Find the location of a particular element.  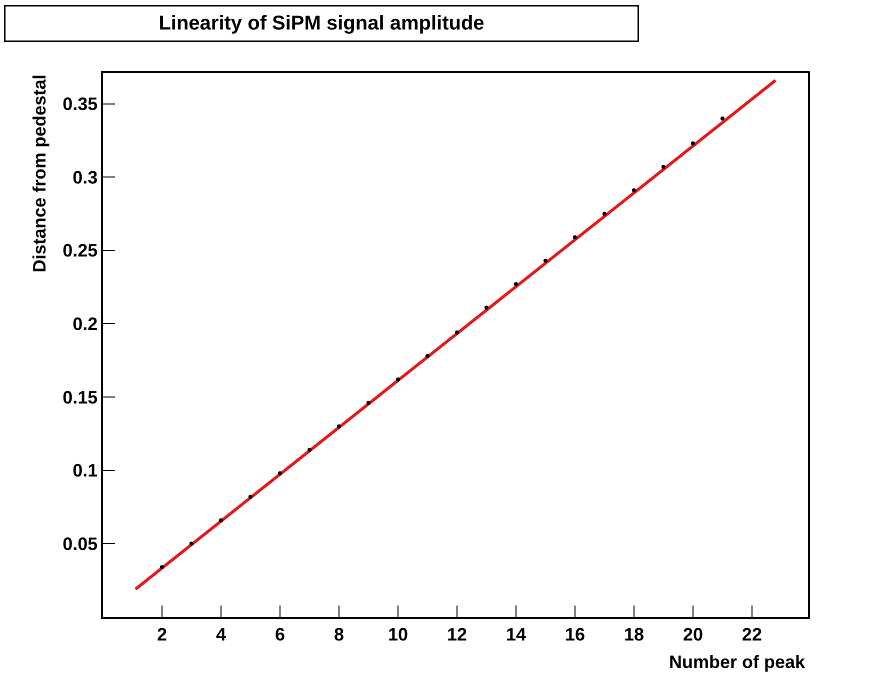

x-tick-label: 6 is located at coordinates (279, 634).